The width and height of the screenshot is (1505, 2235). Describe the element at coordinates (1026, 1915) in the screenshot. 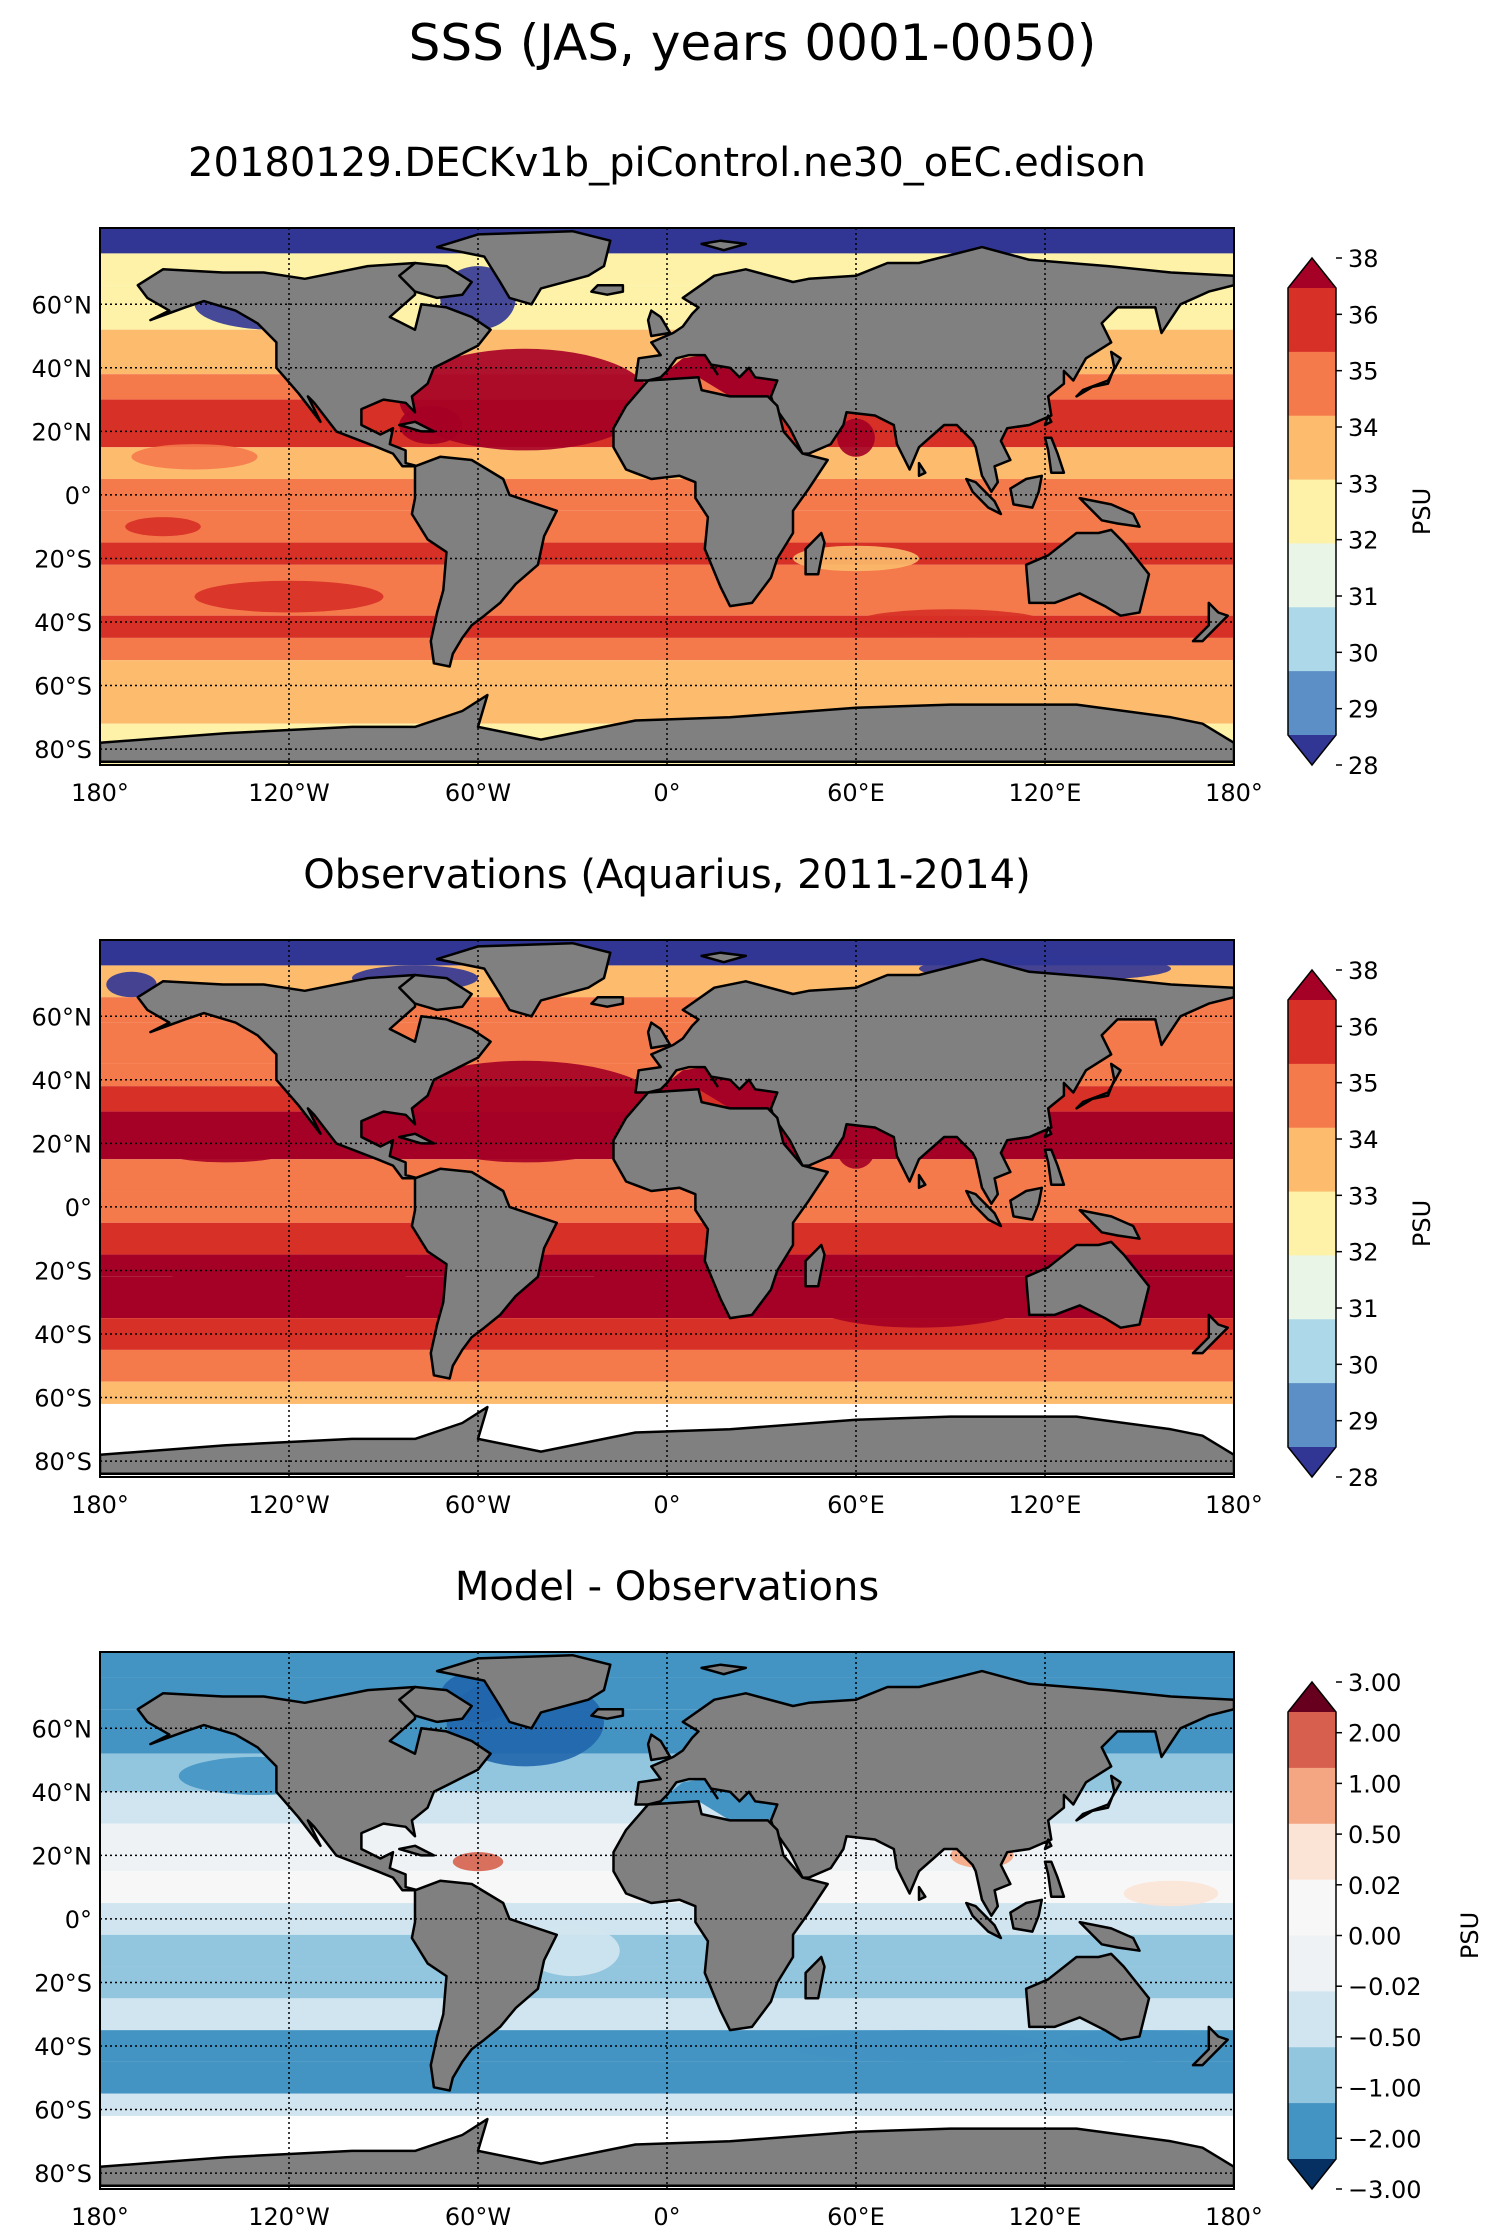

I see `land-borneo` at that location.